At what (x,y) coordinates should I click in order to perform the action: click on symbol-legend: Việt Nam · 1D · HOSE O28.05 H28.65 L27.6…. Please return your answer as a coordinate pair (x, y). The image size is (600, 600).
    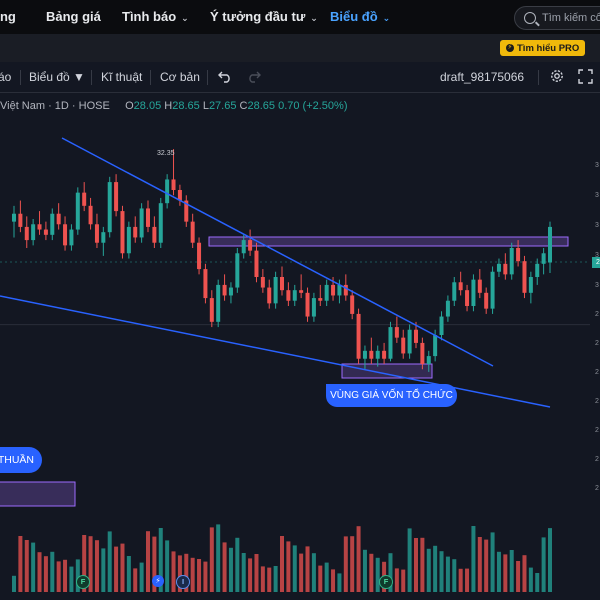
    Looking at the image, I should click on (173, 106).